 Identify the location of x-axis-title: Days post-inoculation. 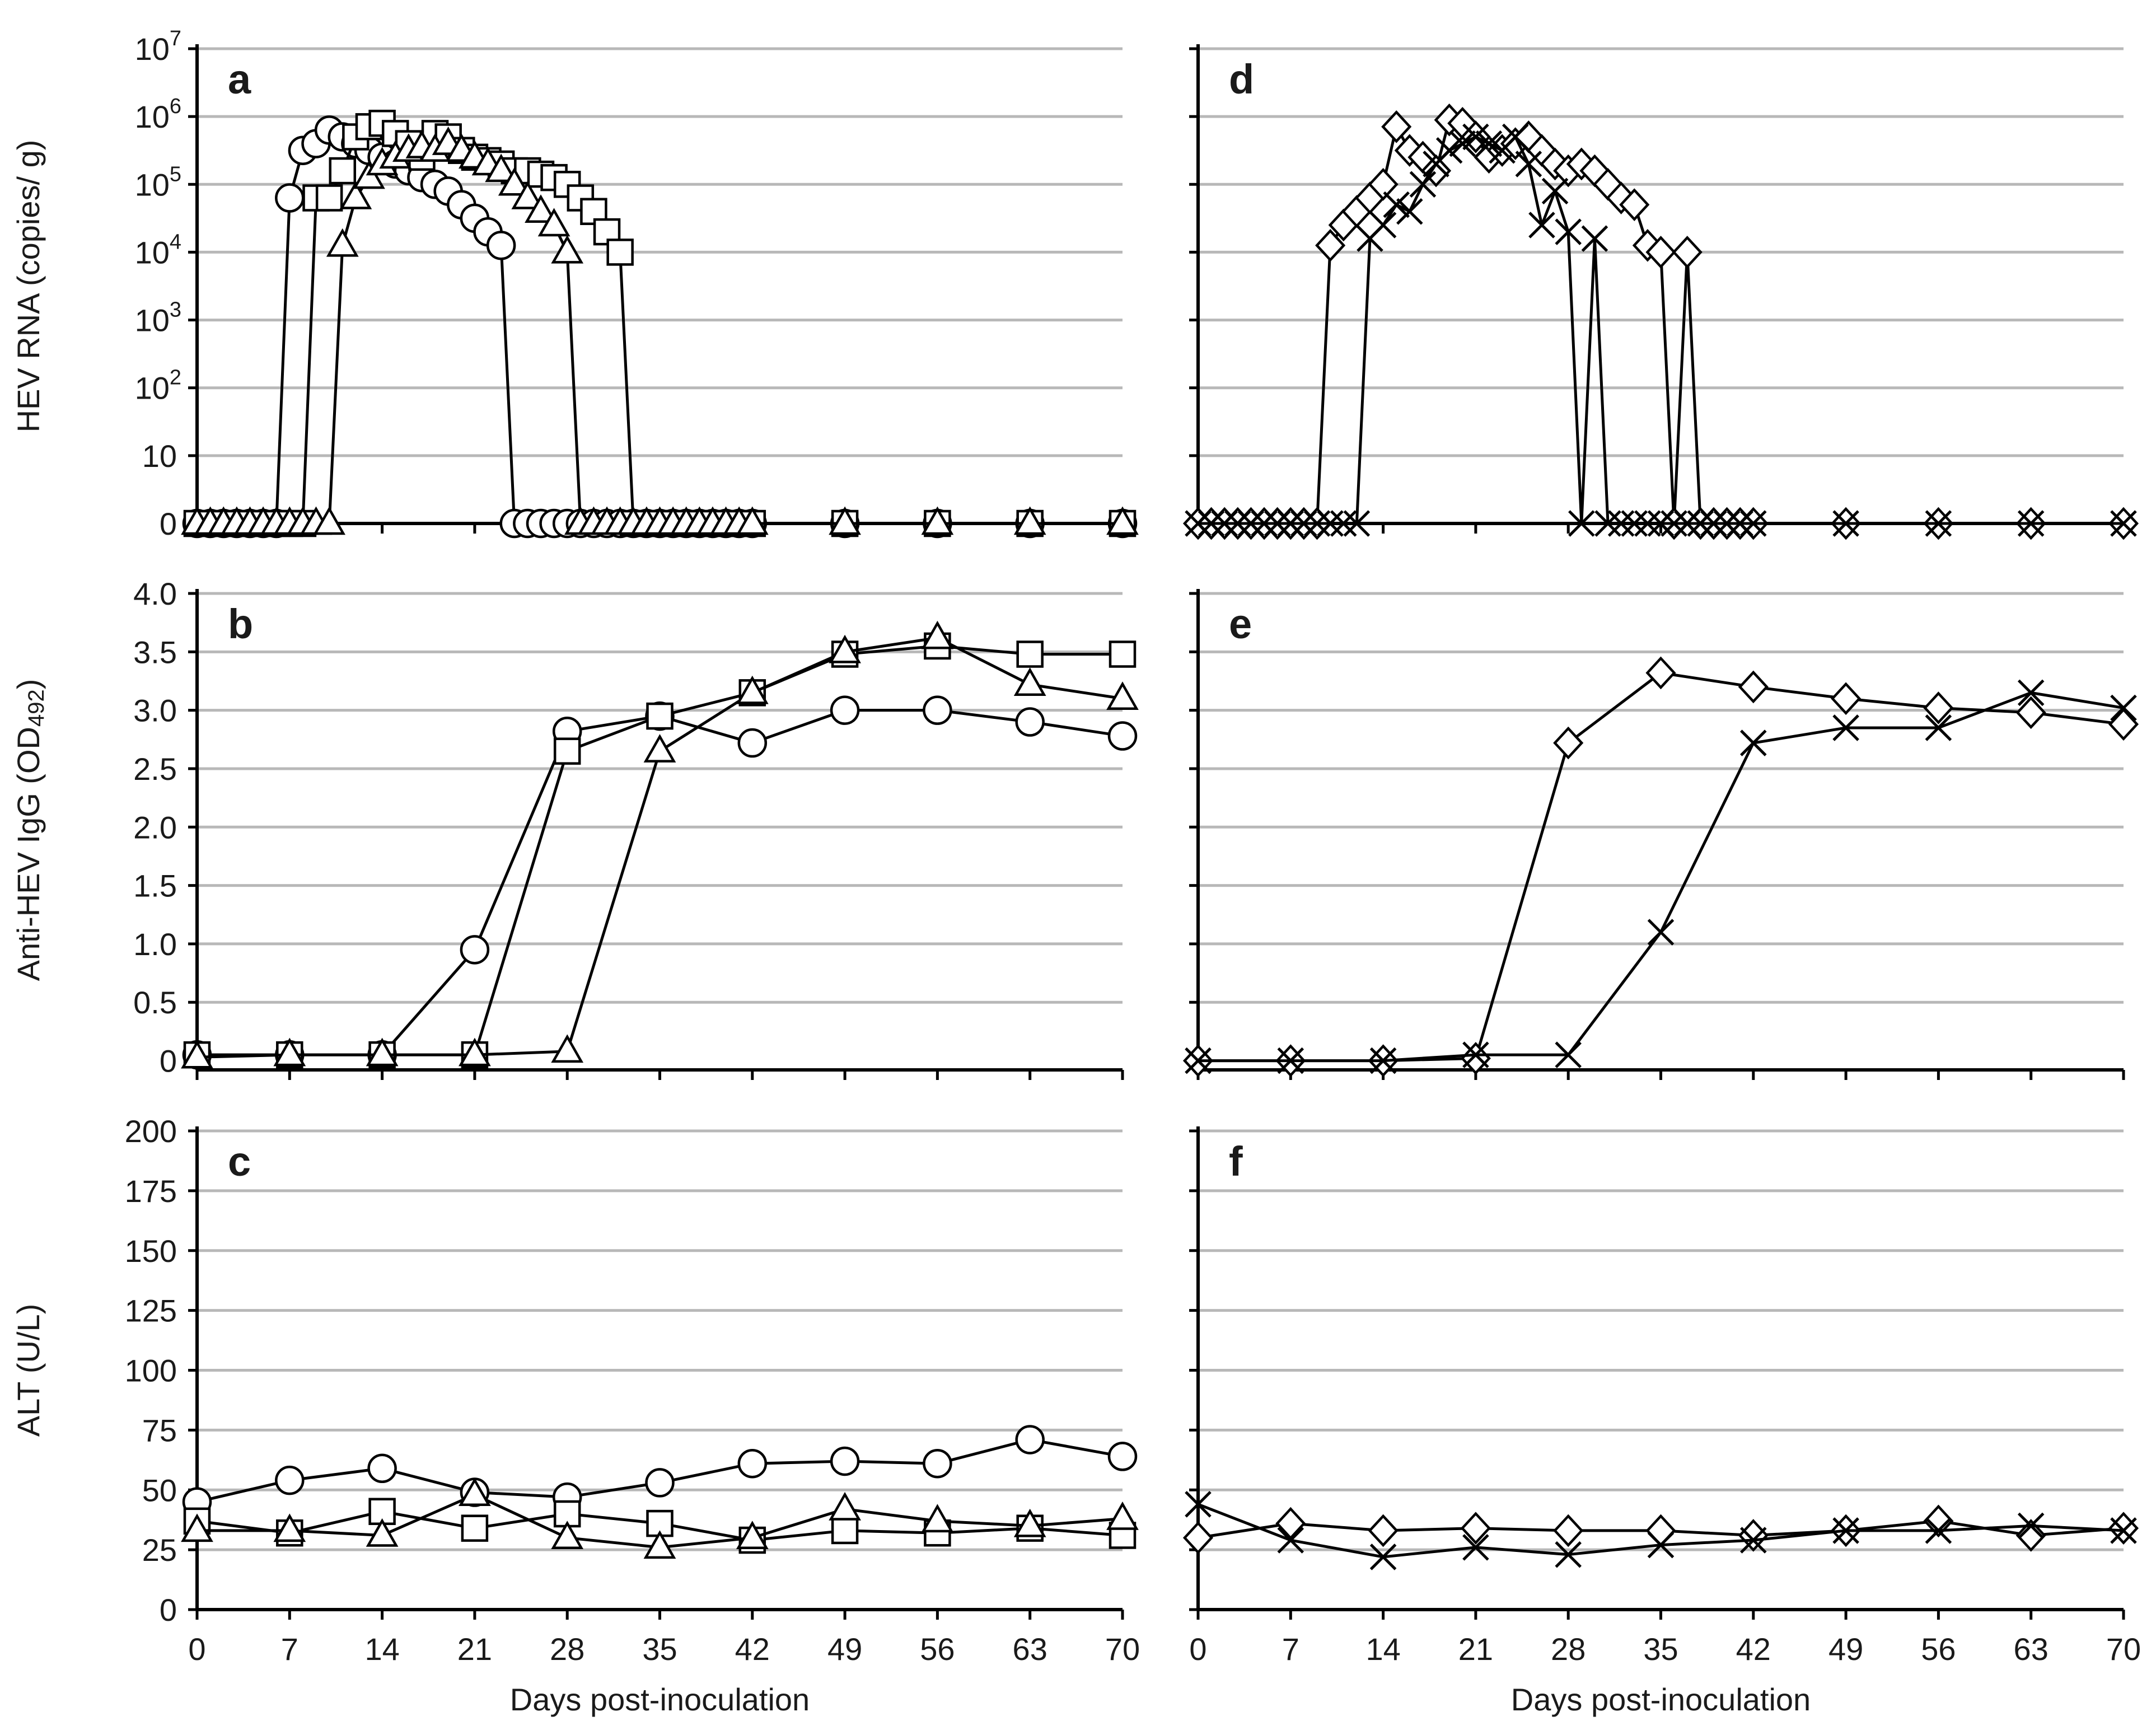
(1661, 1699).